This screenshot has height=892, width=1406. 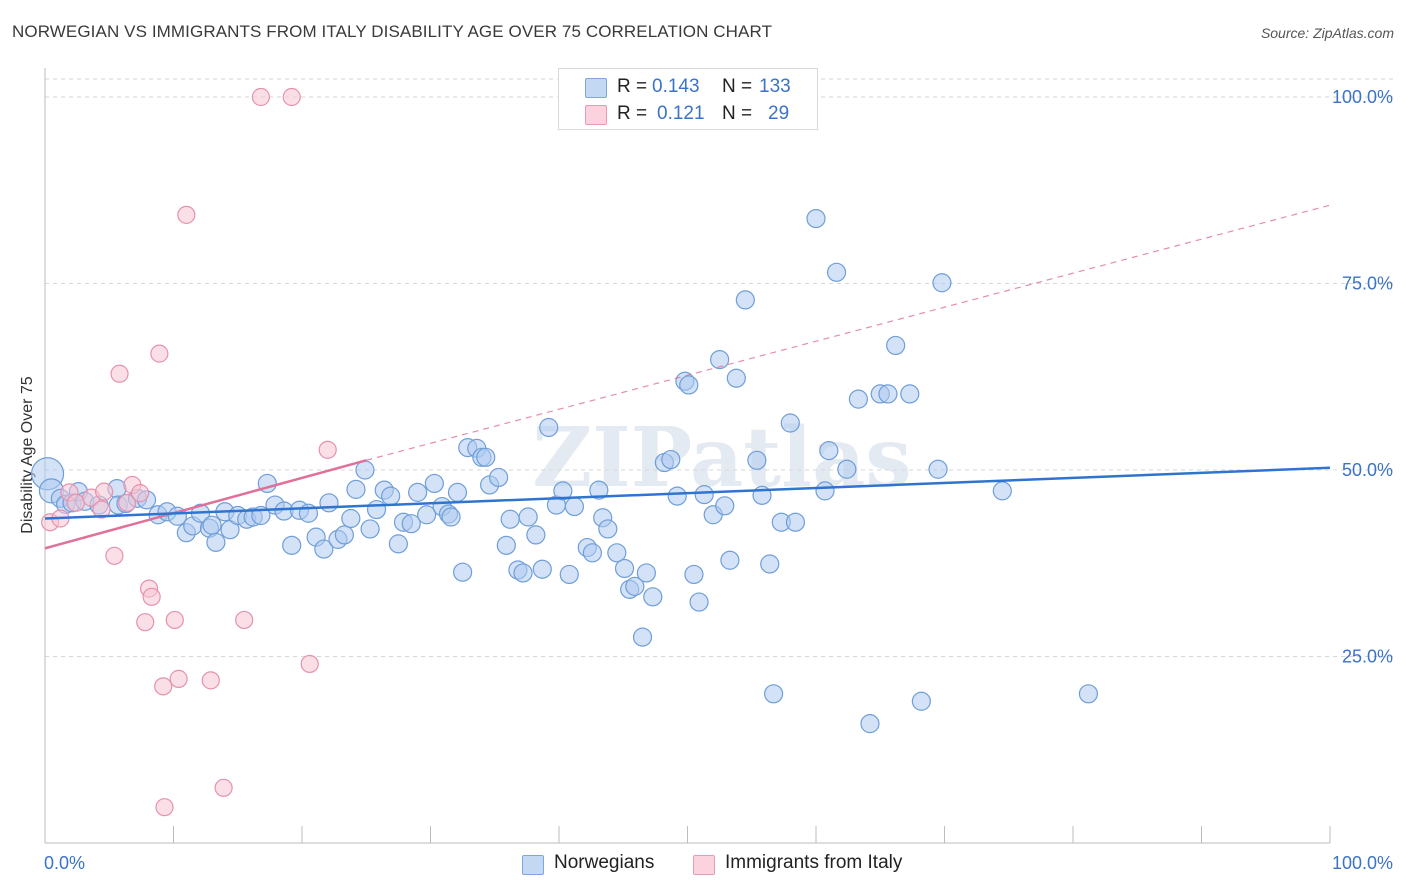 What do you see at coordinates (676, 86) in the screenshot?
I see `legend-r-value: 0.143` at bounding box center [676, 86].